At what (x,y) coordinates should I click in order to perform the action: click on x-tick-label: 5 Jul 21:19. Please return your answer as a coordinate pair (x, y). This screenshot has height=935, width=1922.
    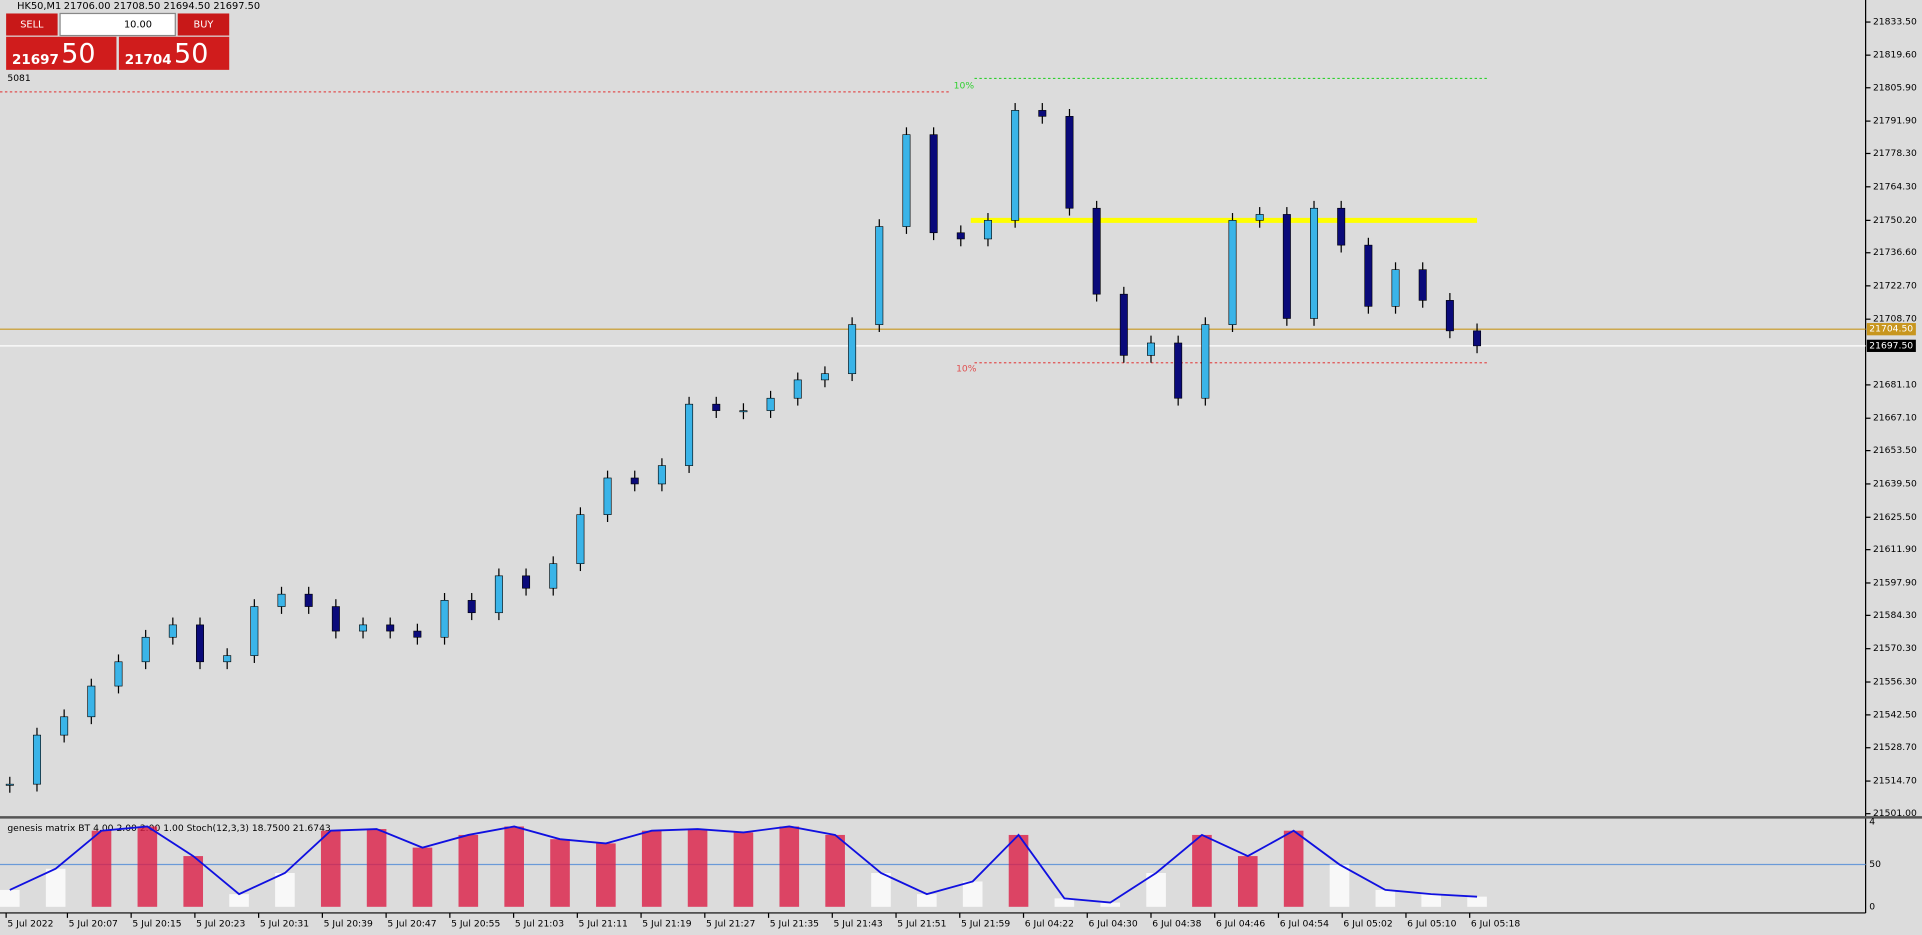
    Looking at the image, I should click on (666, 923).